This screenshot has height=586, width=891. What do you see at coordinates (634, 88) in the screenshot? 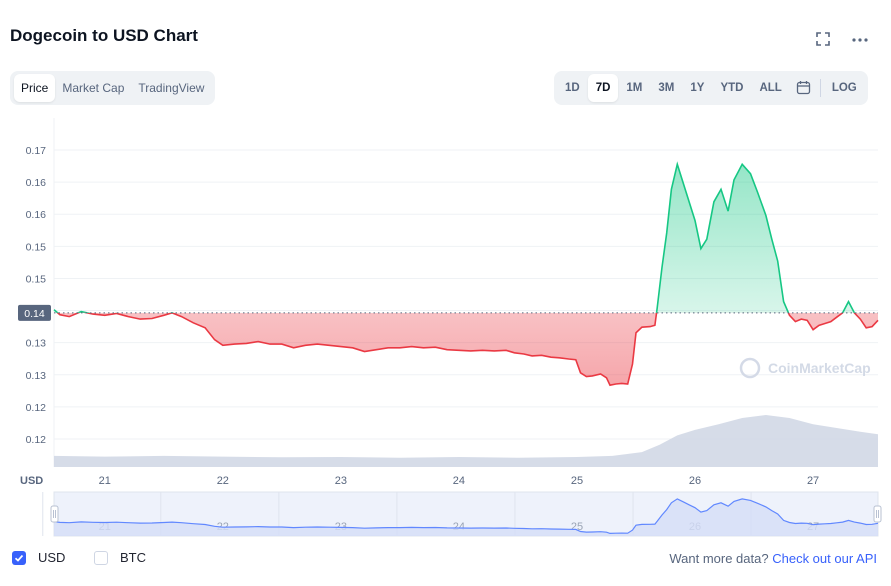
I see `range-1m: 1M` at bounding box center [634, 88].